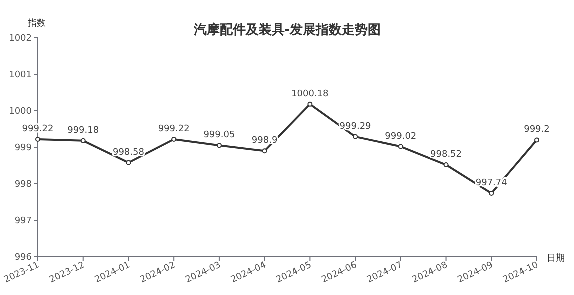 This screenshot has width=574, height=295. What do you see at coordinates (20, 39) in the screenshot?
I see `y-tick-label: 1002` at bounding box center [20, 39].